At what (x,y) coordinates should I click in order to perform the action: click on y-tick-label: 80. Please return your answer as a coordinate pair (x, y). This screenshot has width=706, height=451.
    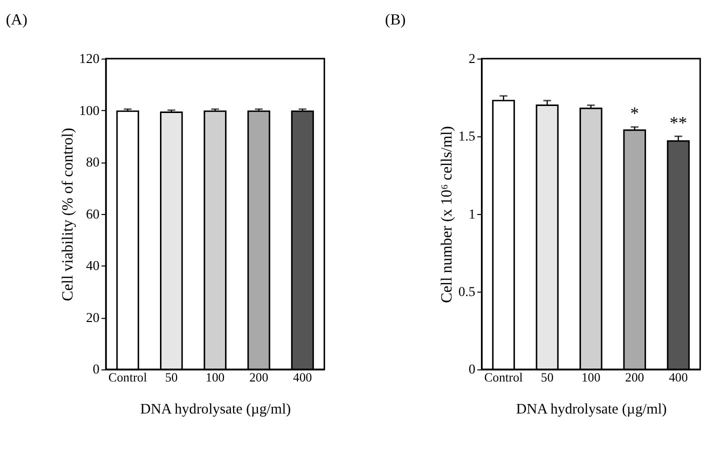
    Looking at the image, I should click on (93, 162).